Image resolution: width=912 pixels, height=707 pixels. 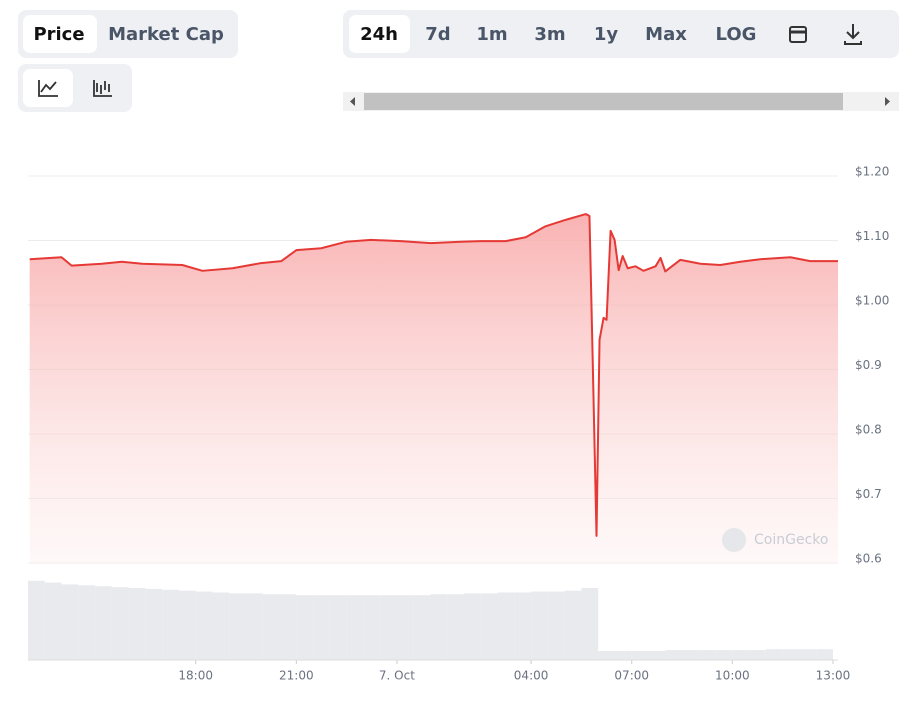 I want to click on active-tab-bg, so click(x=60, y=34).